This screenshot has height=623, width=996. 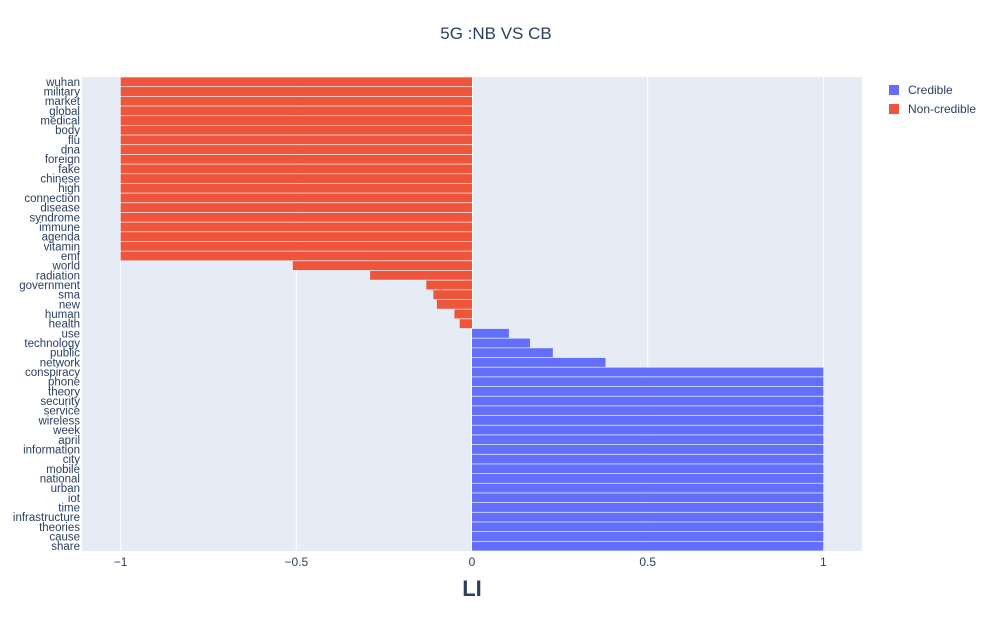 What do you see at coordinates (296, 130) in the screenshot?
I see `bar-body` at bounding box center [296, 130].